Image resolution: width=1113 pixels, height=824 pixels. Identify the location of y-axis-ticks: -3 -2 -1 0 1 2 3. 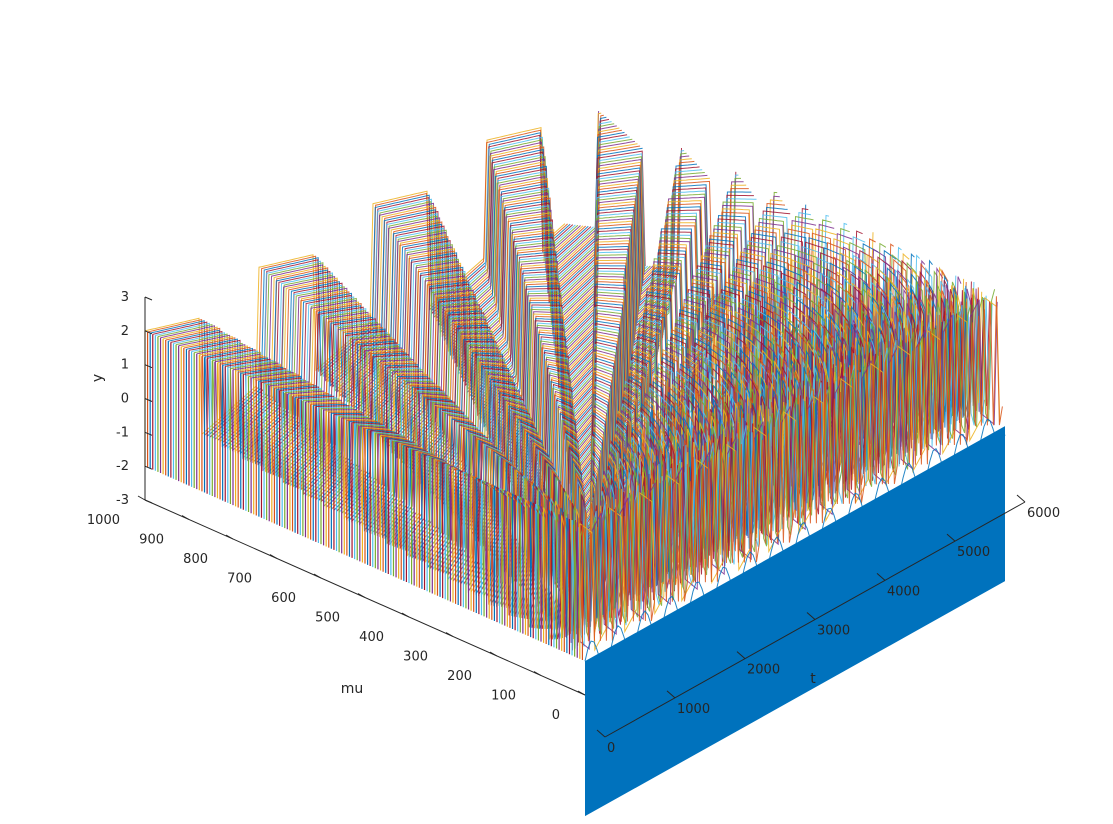
(134, 399).